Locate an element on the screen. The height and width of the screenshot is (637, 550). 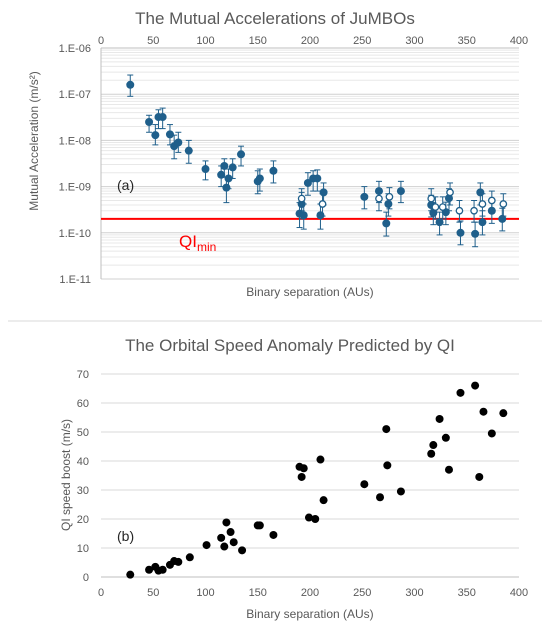
chart-b-xlabel: Binary separation (AUs) is located at coordinates (309, 614).